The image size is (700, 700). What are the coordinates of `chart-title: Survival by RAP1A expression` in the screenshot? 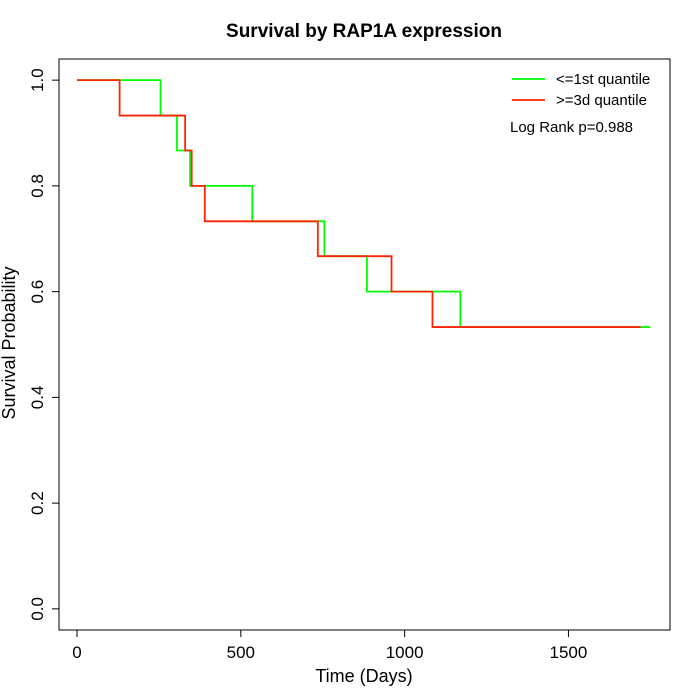 It's located at (364, 31).